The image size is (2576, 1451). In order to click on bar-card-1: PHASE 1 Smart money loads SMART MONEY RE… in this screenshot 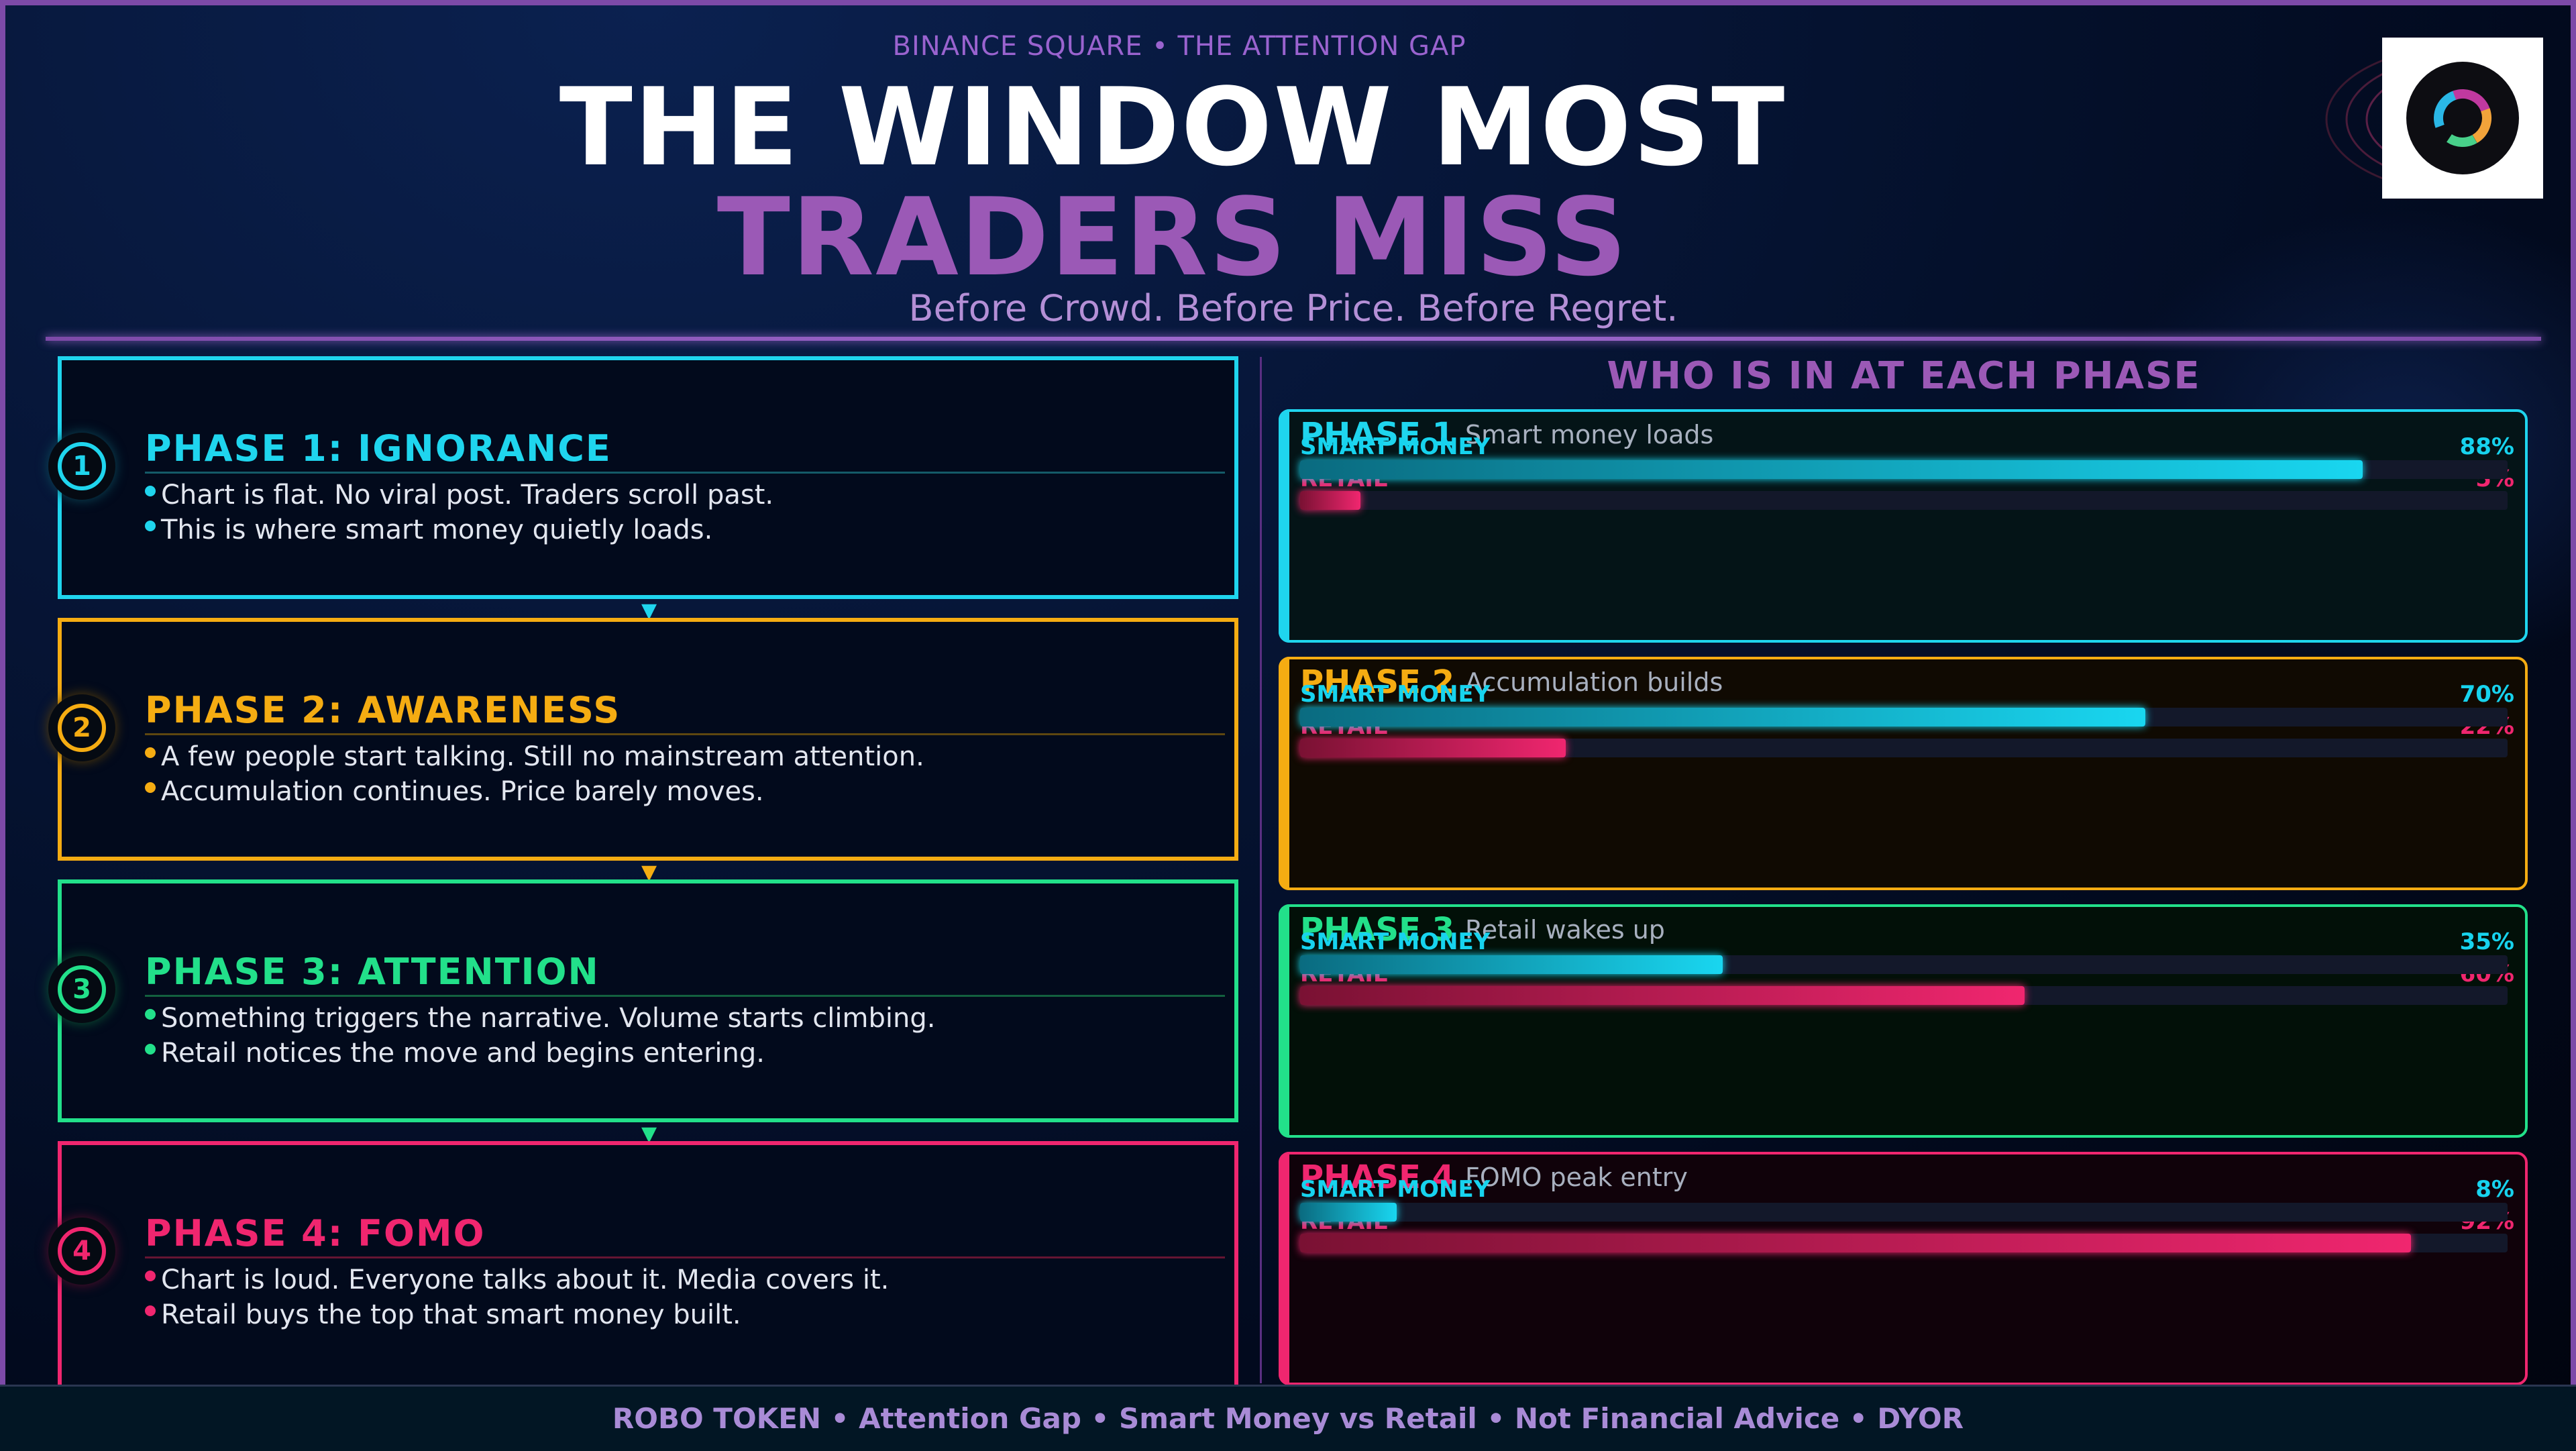, I will do `click(1903, 526)`.